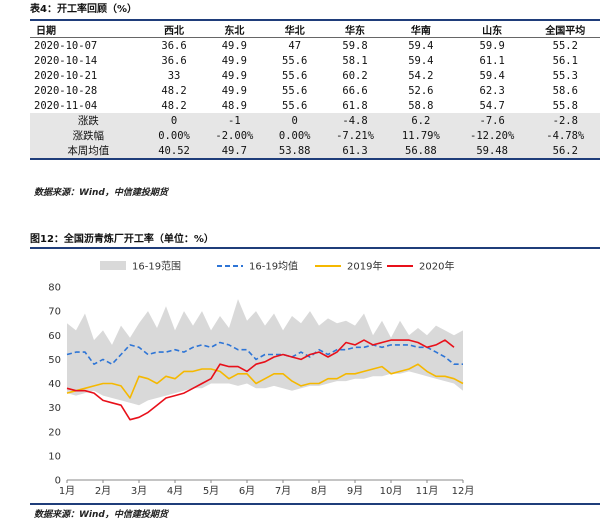  What do you see at coordinates (315, 12) in the screenshot?
I see `table-caption: 表4：开工率回顾（%）` at bounding box center [315, 12].